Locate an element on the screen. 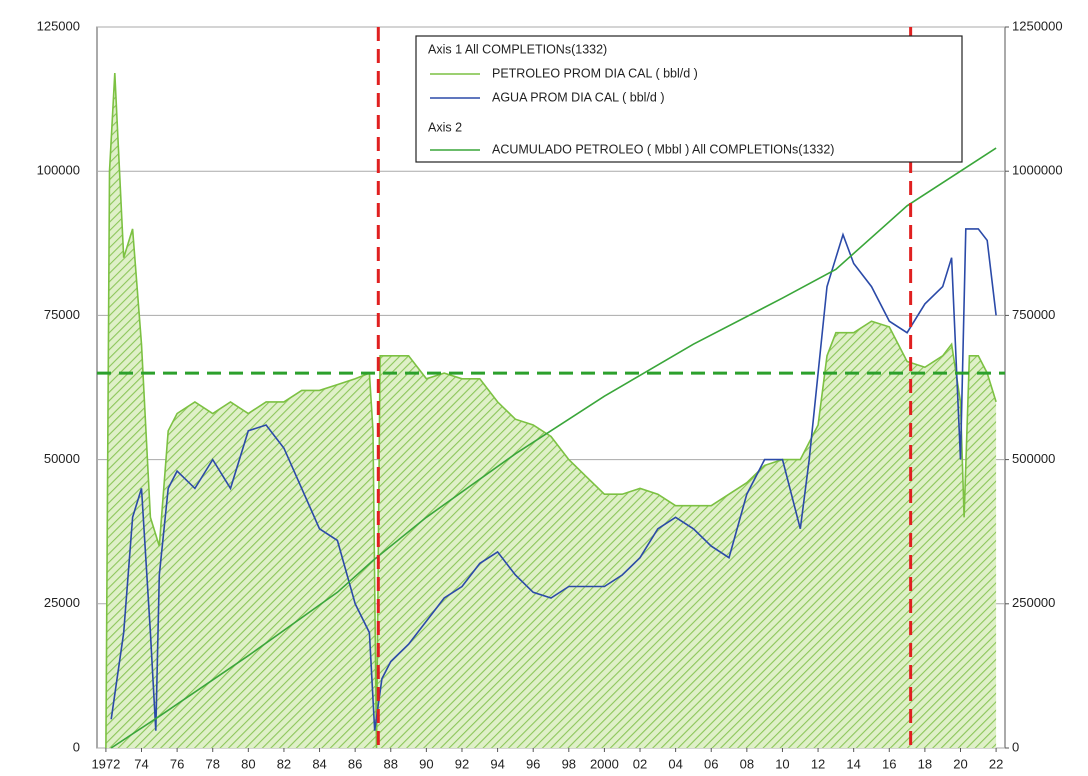 The height and width of the screenshot is (776, 1088). x-tick-label: 82 is located at coordinates (284, 763).